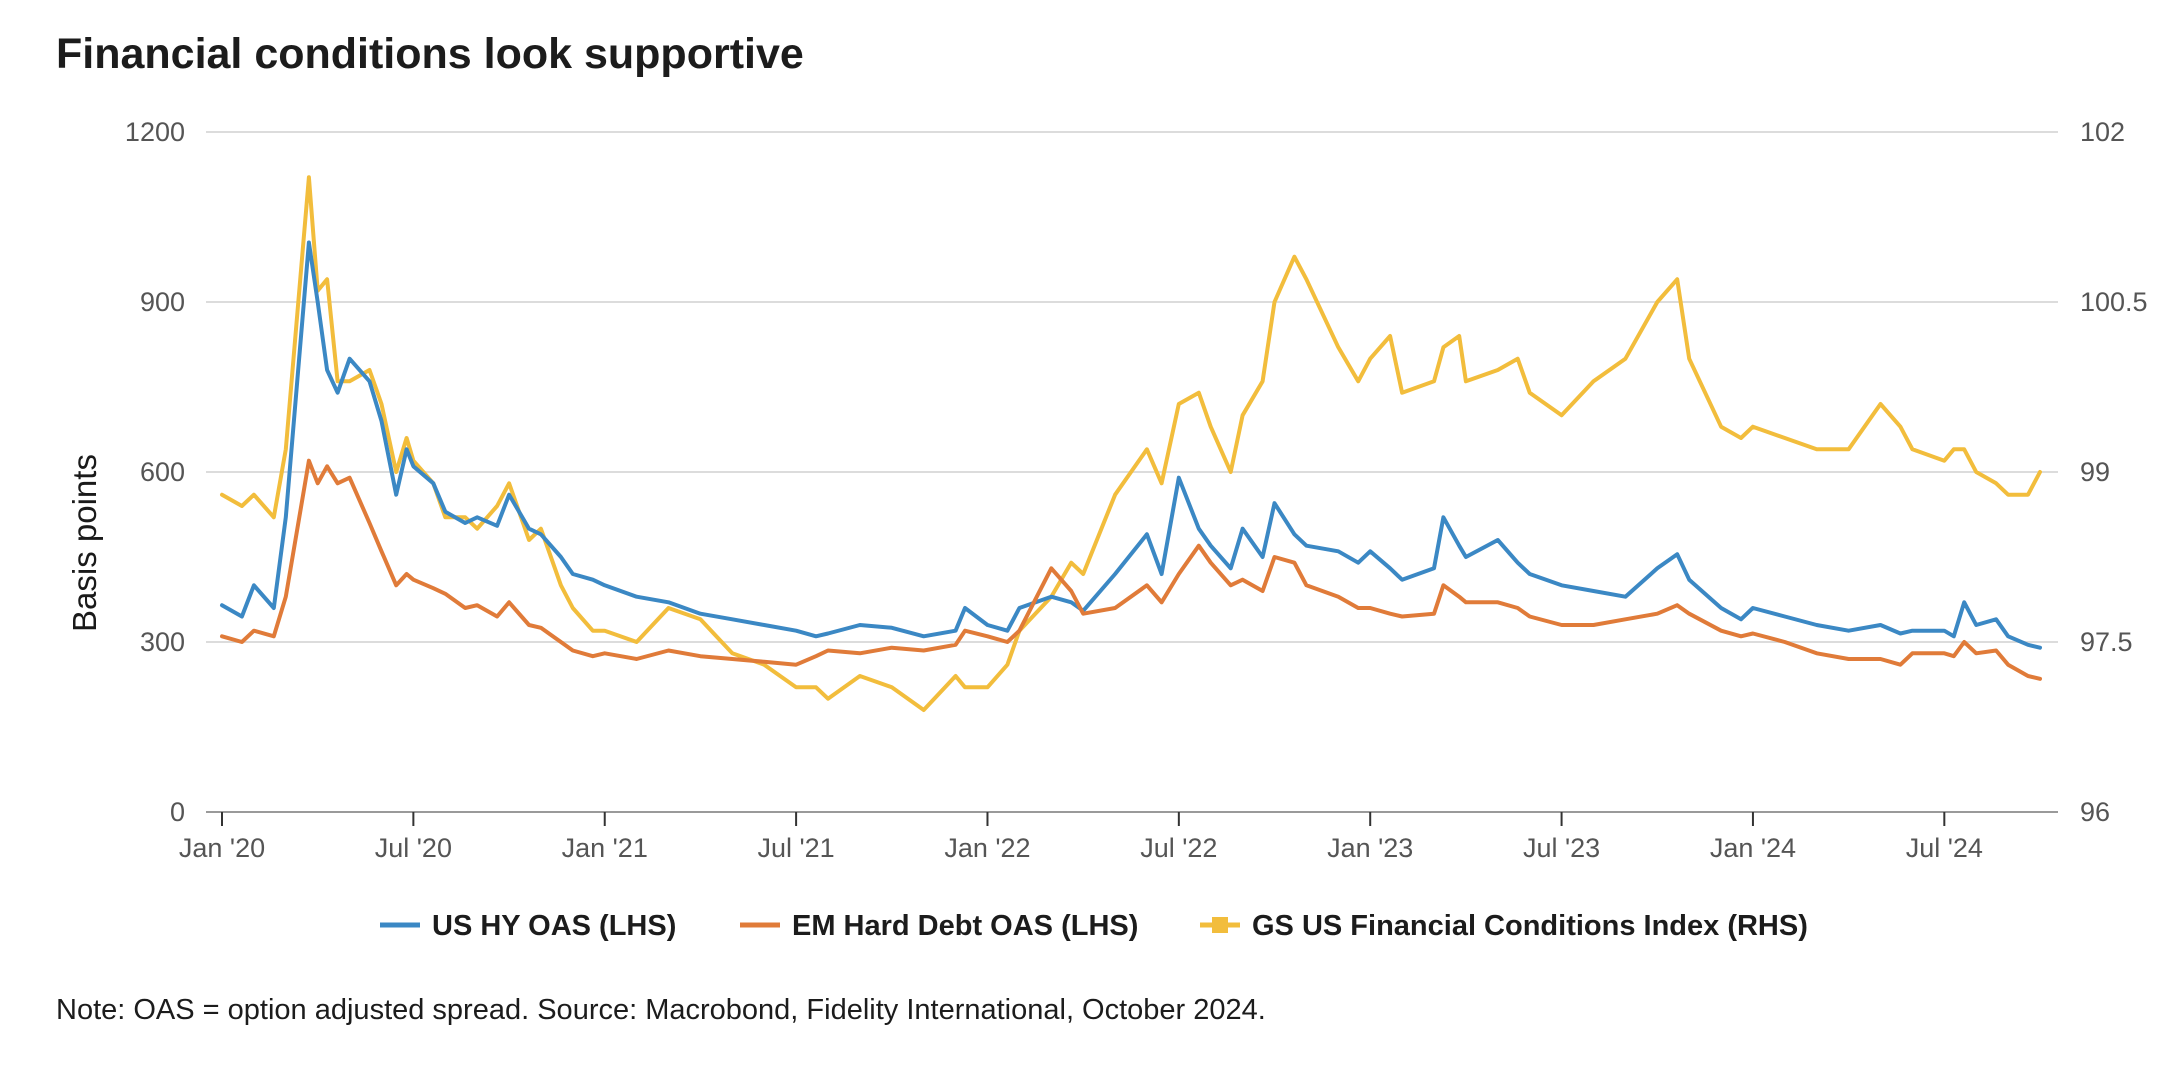 This screenshot has height=1074, width=2168. Describe the element at coordinates (430, 54) in the screenshot. I see `chart-title: Financial conditions look supportive` at that location.